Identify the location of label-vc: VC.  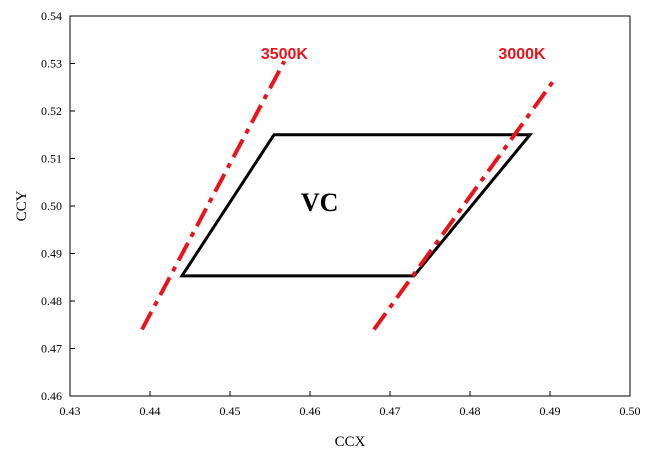
(320, 202).